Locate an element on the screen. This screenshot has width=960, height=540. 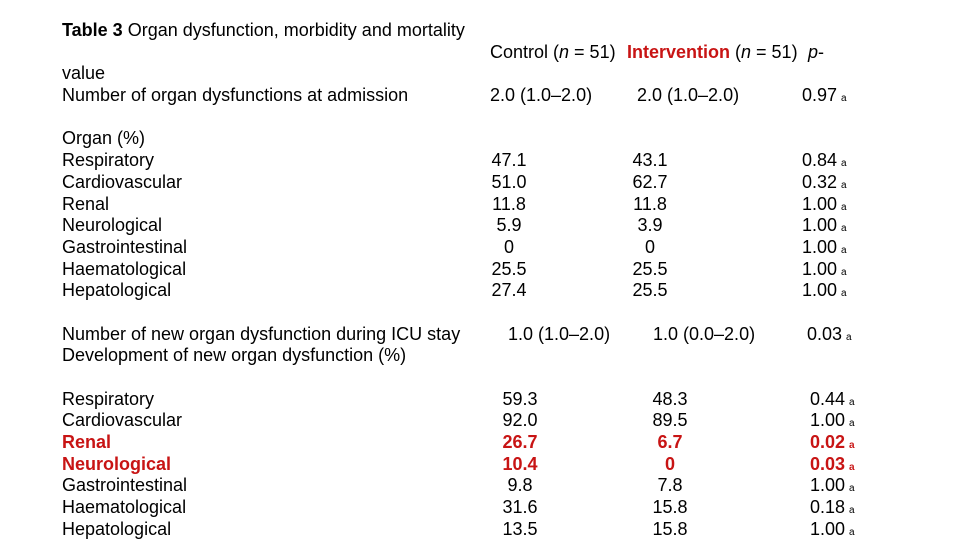
table-row: Gastrointestinal 0 0 1.00 a is located at coordinates (480, 248).